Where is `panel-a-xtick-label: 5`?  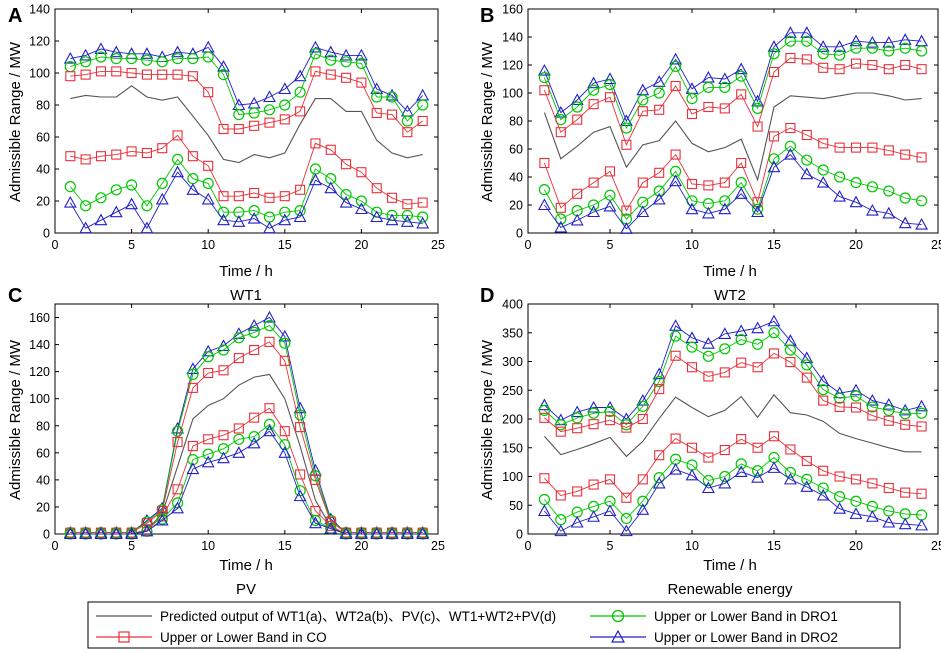 panel-a-xtick-label: 5 is located at coordinates (131, 245).